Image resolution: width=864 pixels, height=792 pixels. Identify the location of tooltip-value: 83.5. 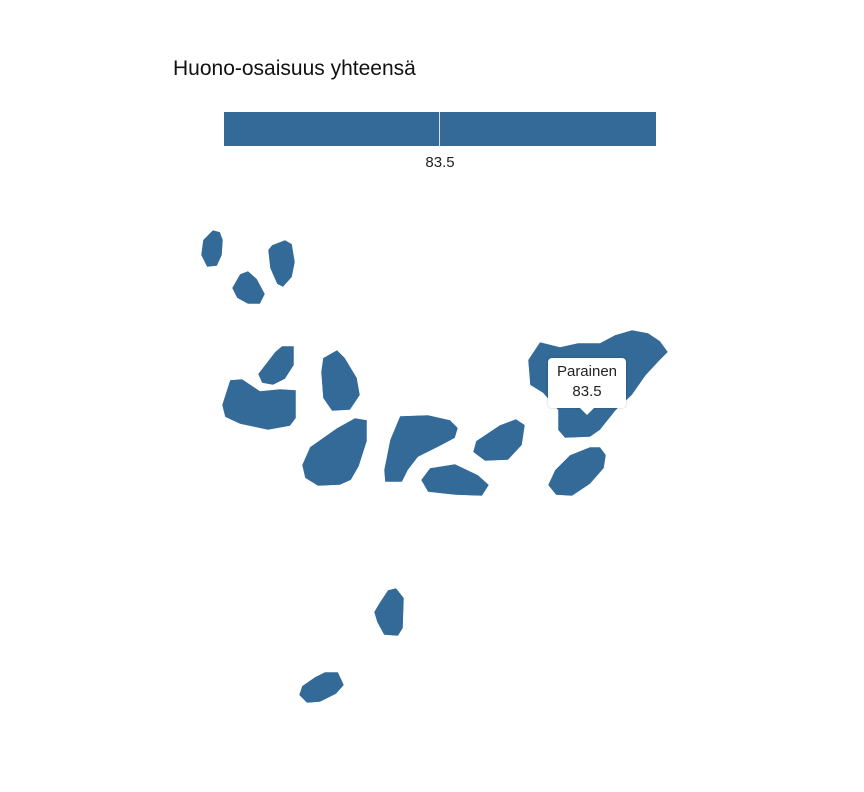
(587, 391).